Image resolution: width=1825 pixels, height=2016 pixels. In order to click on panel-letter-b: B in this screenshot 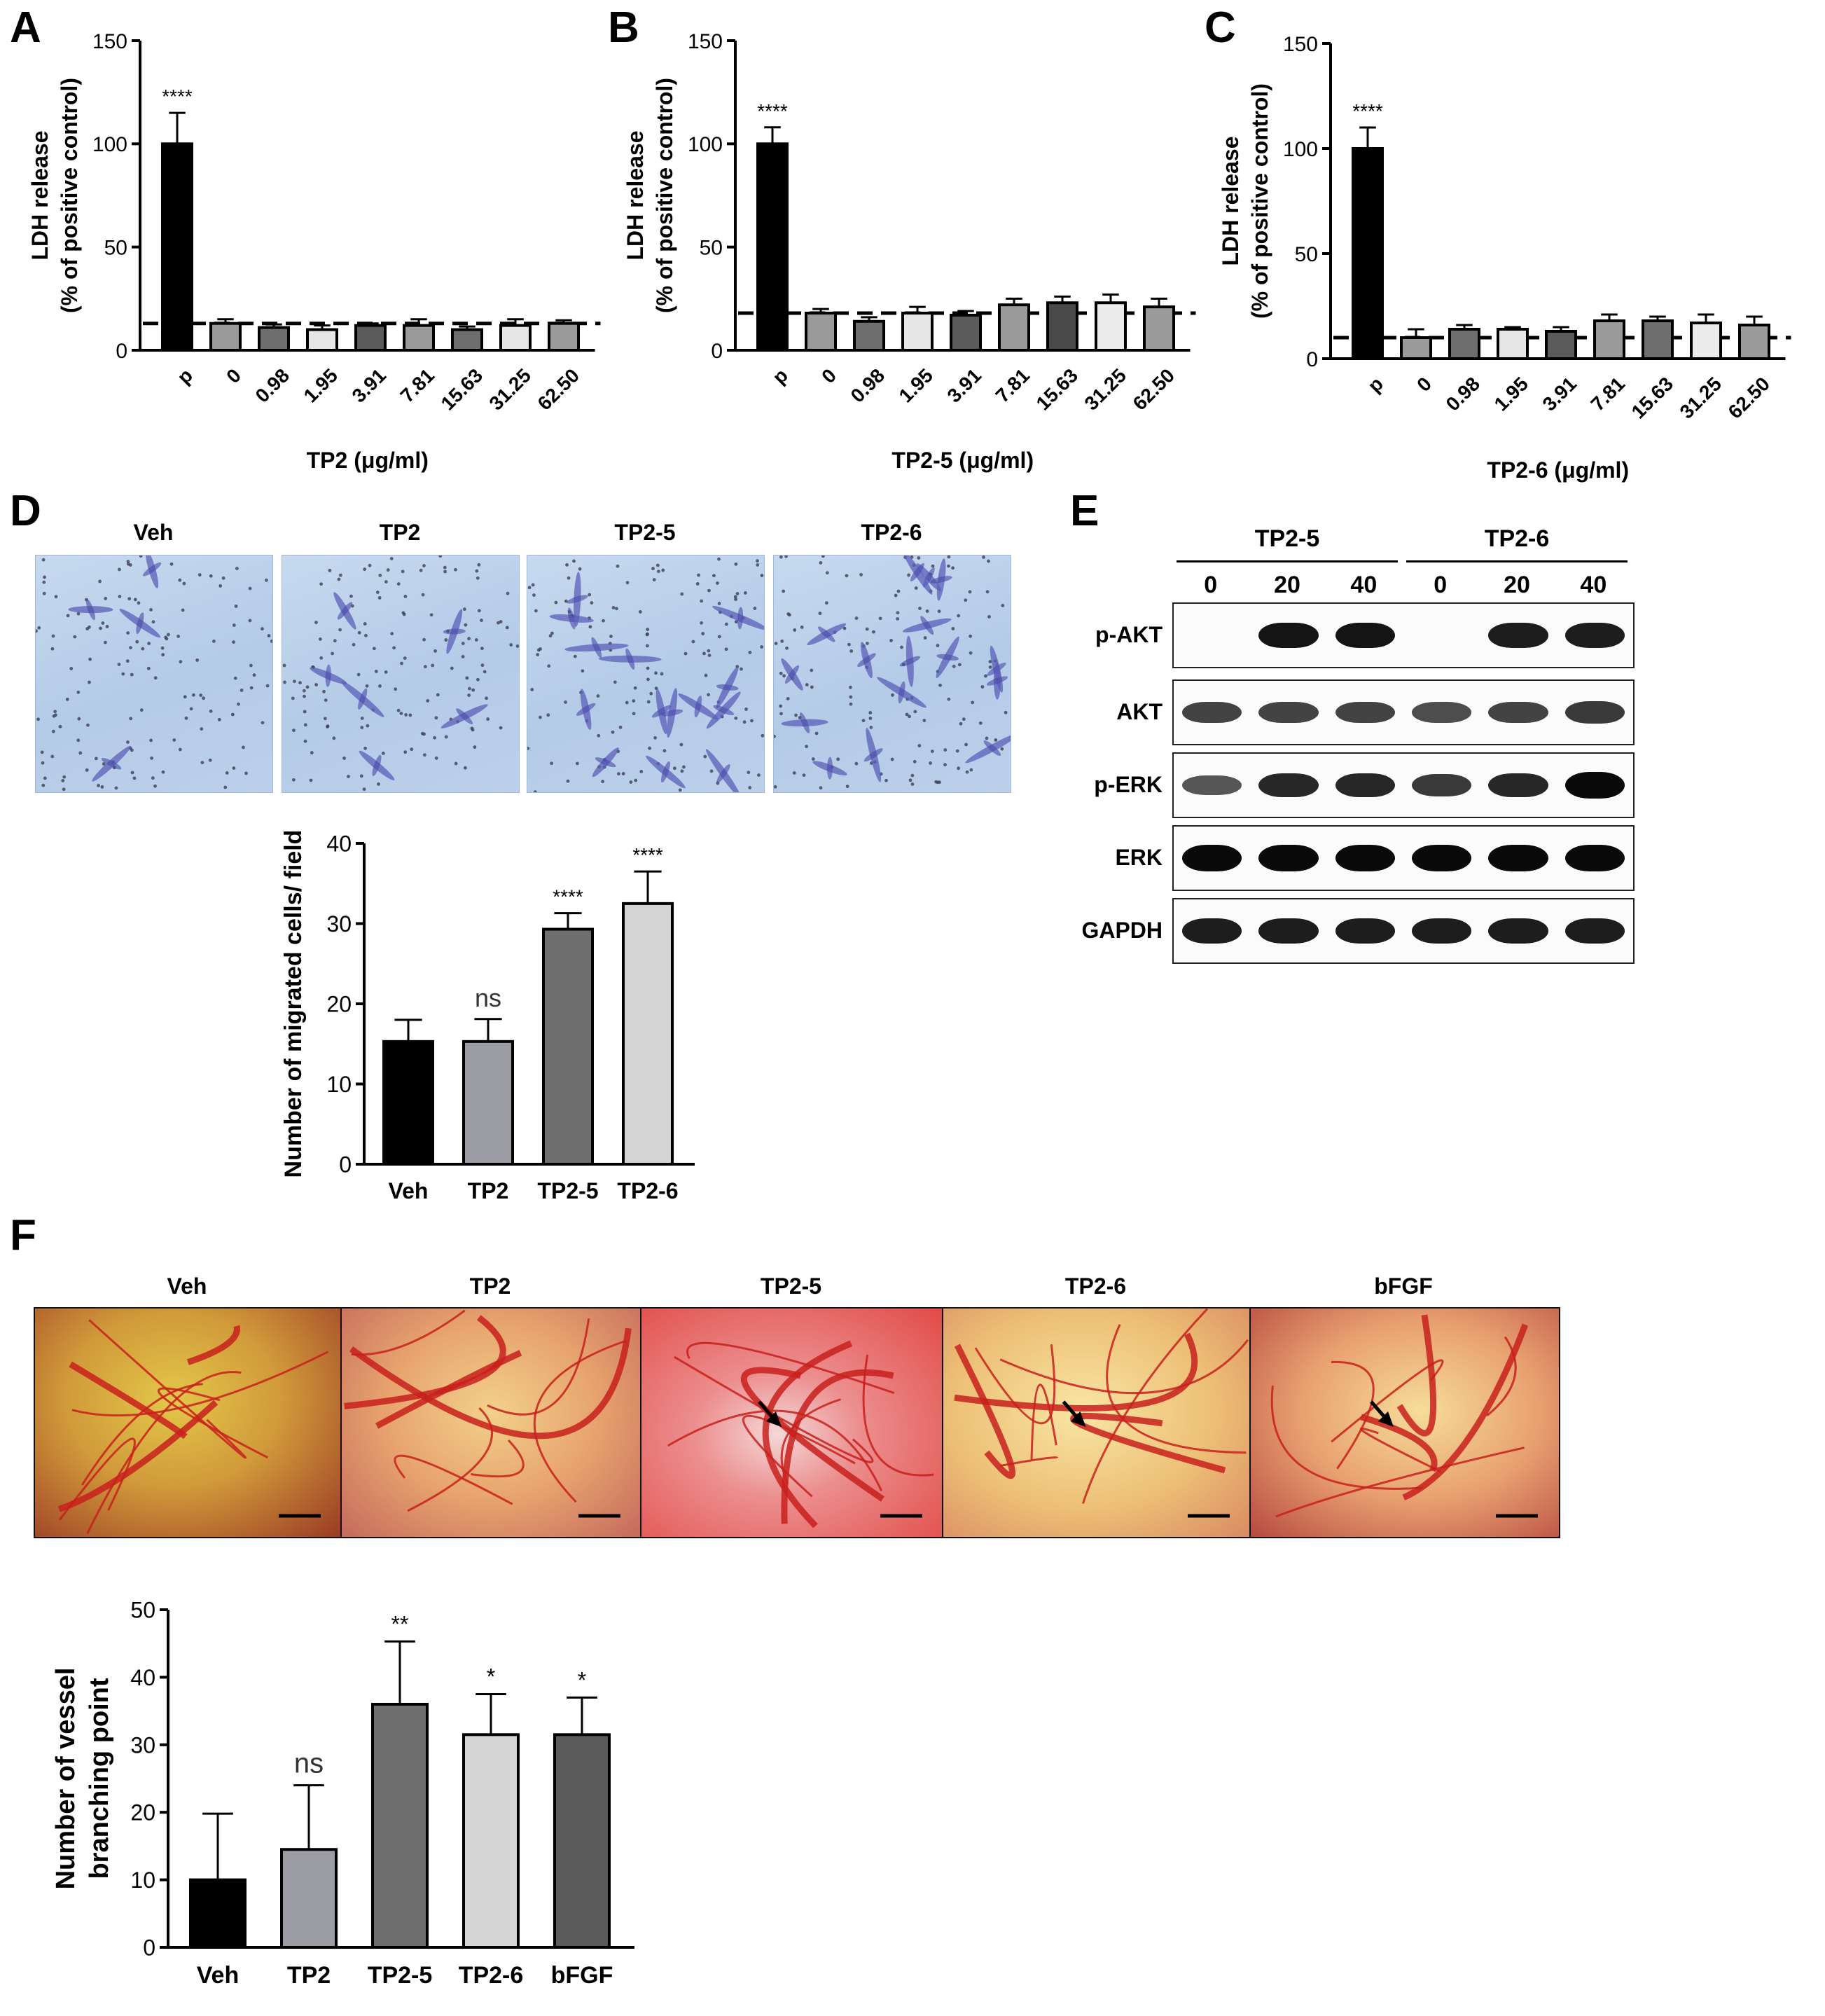, I will do `click(623, 28)`.